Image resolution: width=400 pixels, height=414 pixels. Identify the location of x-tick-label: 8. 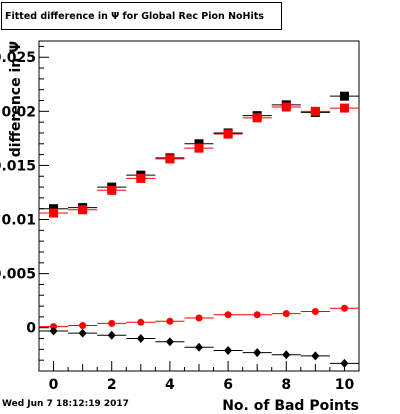
(286, 385).